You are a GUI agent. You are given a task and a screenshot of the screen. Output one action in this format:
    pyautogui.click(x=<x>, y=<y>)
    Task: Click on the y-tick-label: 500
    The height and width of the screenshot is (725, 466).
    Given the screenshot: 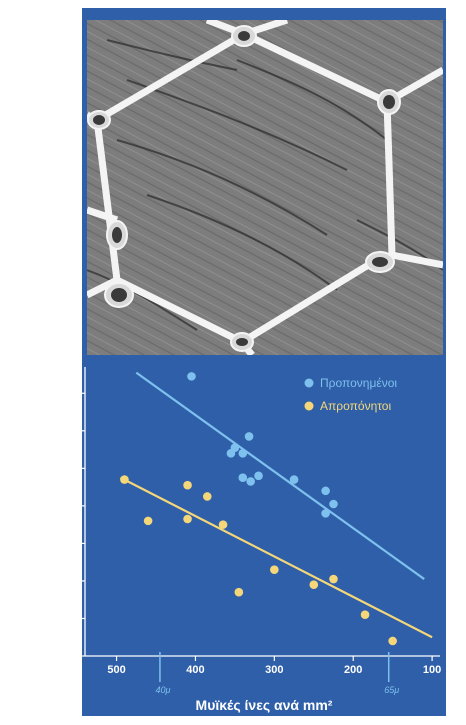 What is the action you would take?
    pyautogui.click(x=68, y=582)
    